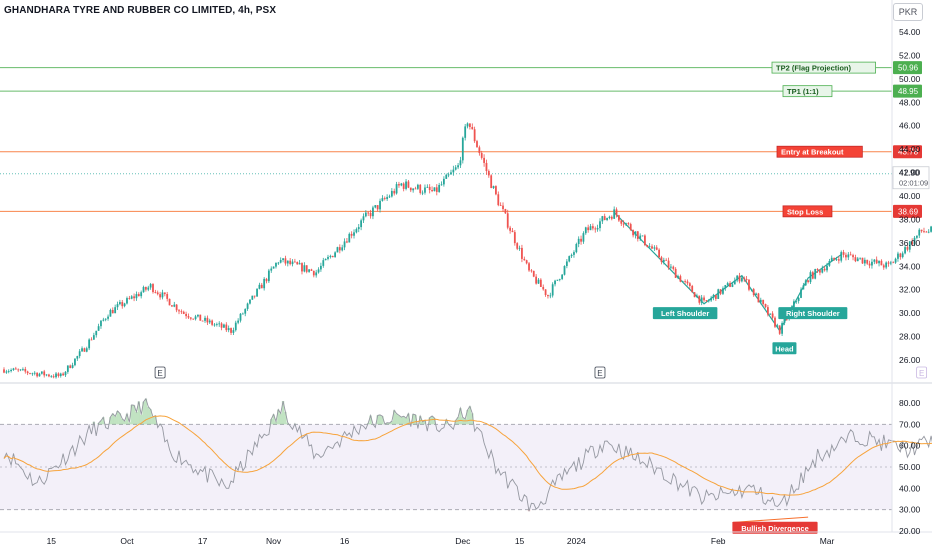  I want to click on rsi-tick-label: 30.00, so click(910, 510).